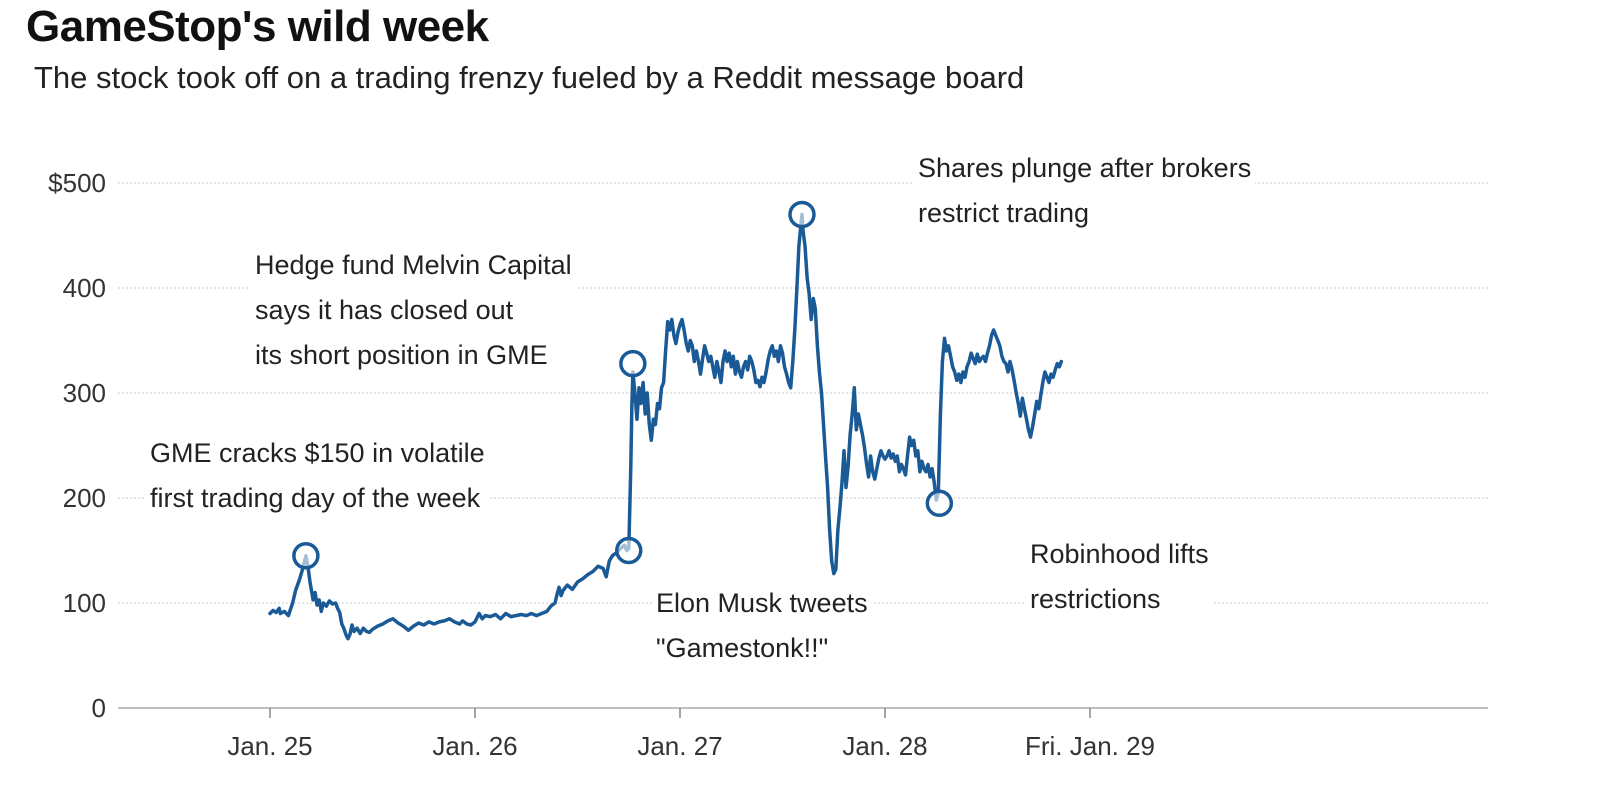  Describe the element at coordinates (84, 288) in the screenshot. I see `y-tick-label: 400` at that location.